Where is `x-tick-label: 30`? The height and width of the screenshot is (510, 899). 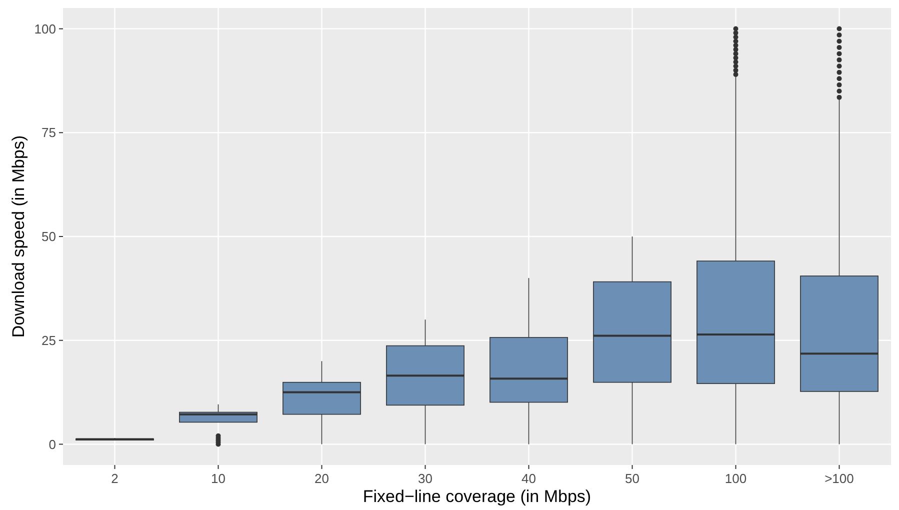
x-tick-label: 30 is located at coordinates (425, 478).